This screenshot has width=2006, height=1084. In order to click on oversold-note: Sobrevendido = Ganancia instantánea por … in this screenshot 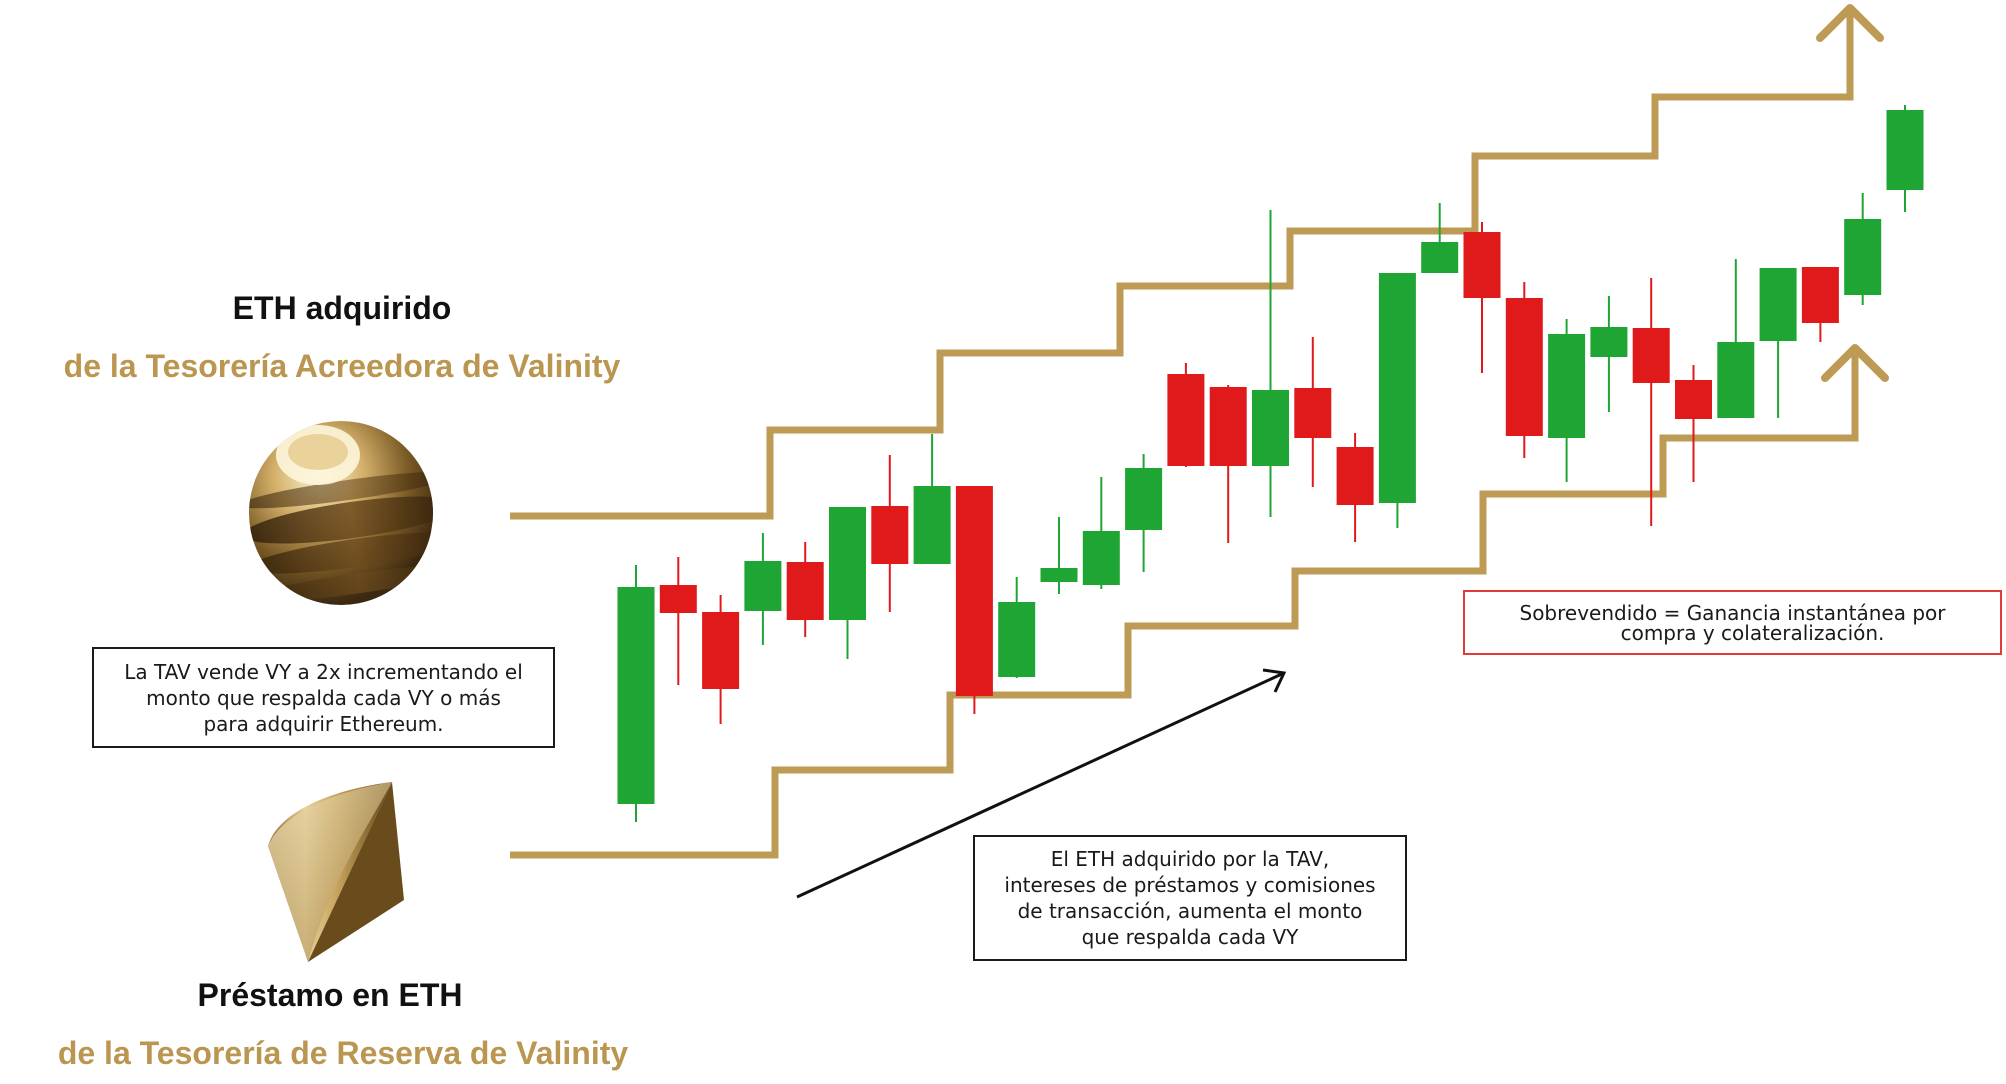, I will do `click(1732, 622)`.